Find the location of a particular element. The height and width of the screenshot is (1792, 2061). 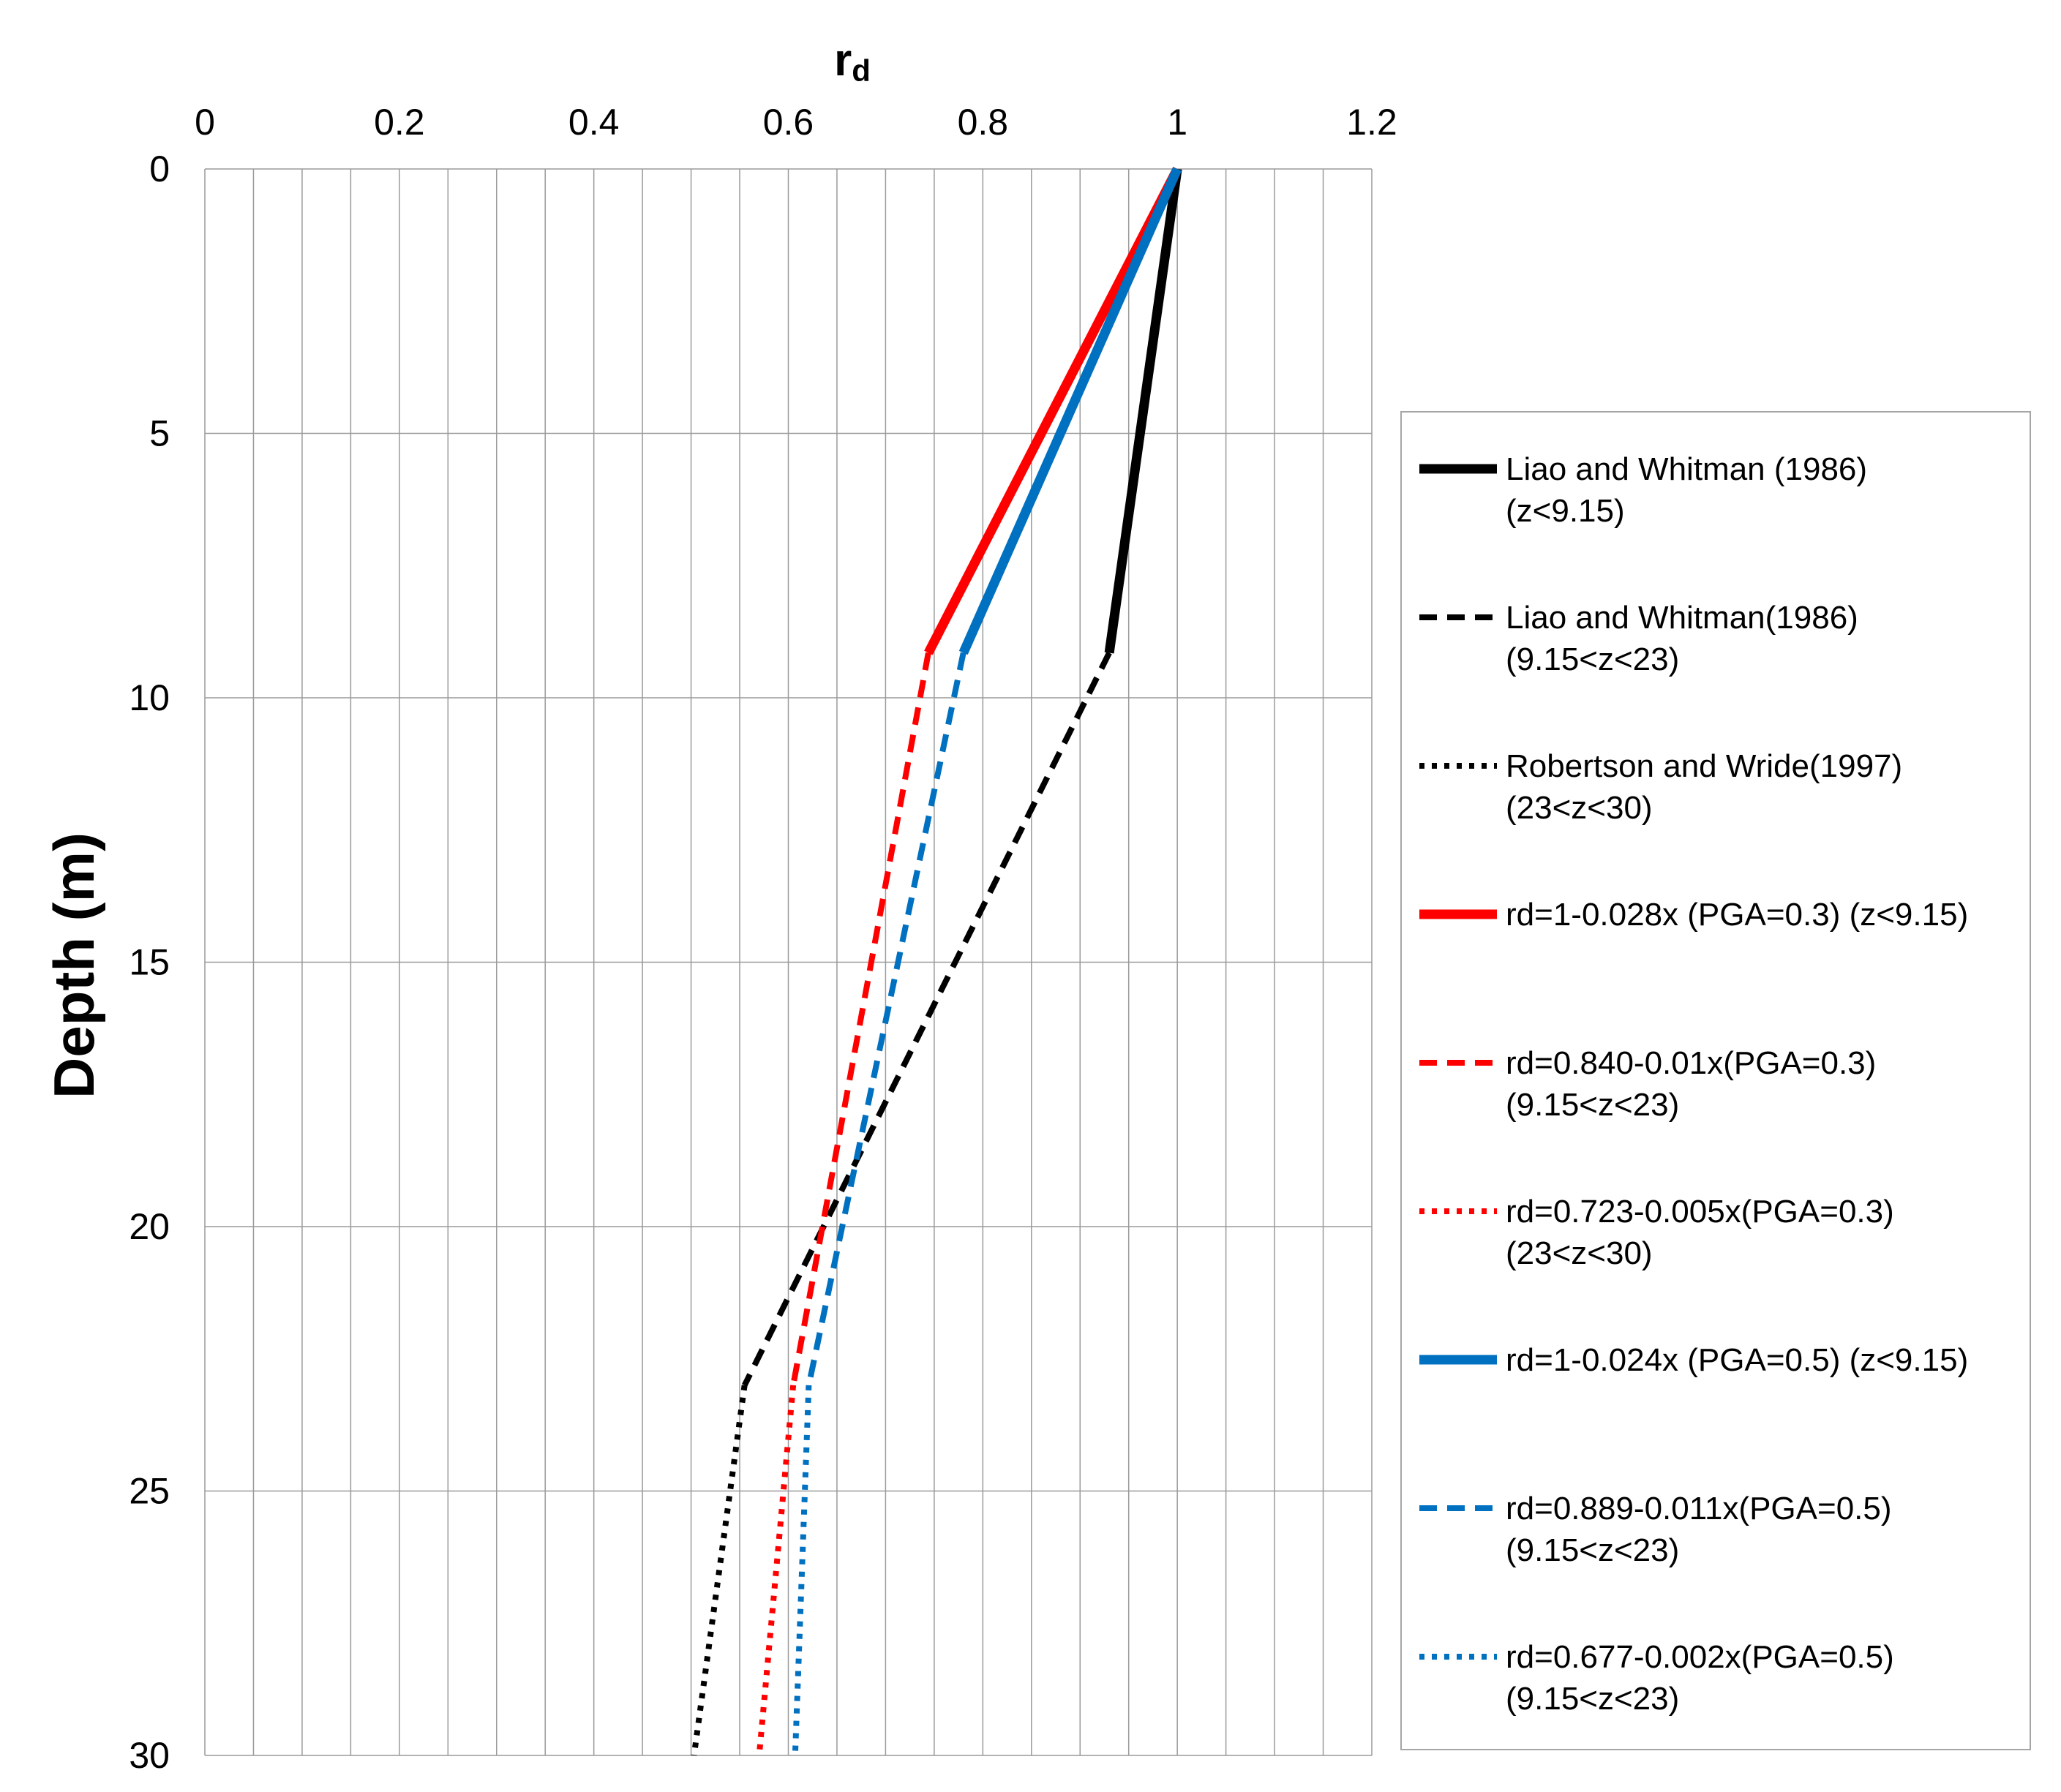

y-tick-label: 15 is located at coordinates (149, 962).